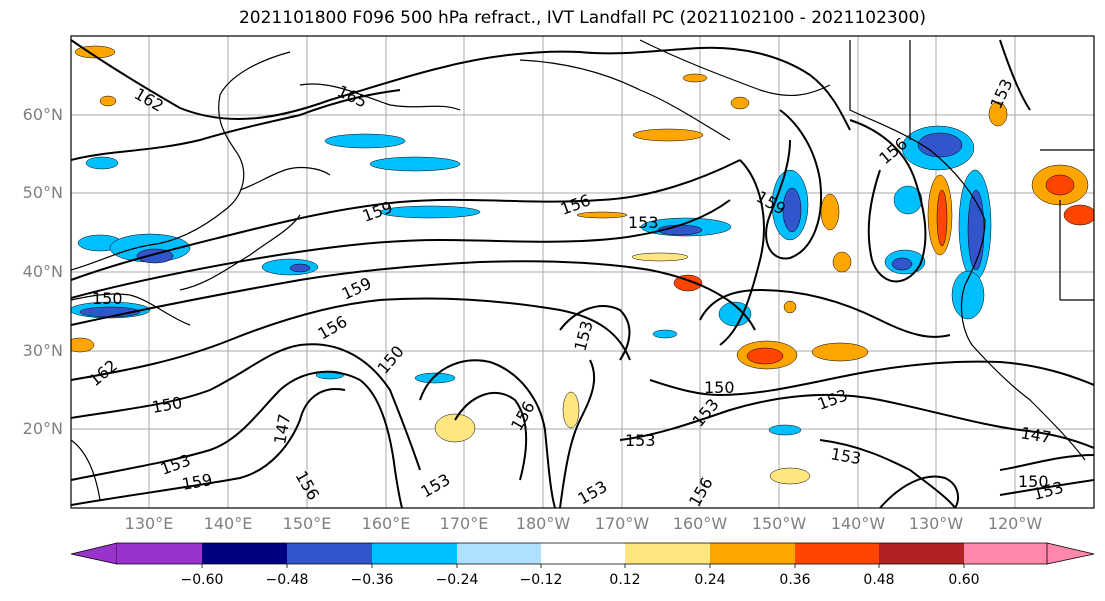  What do you see at coordinates (386, 523) in the screenshot?
I see `lon-label: 160°E` at bounding box center [386, 523].